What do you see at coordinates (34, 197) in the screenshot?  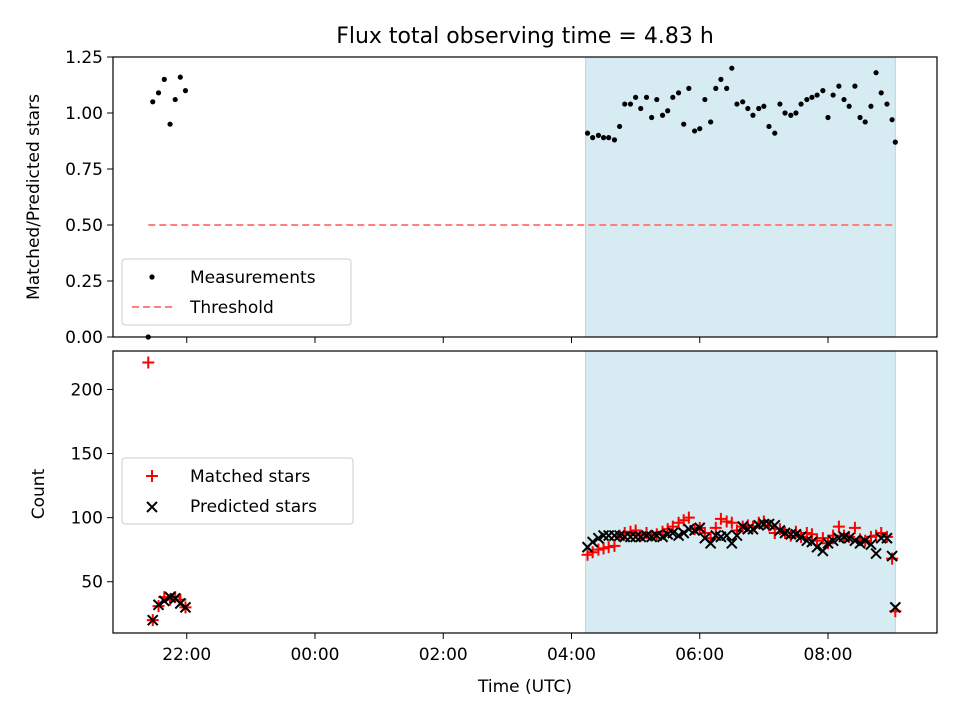 I see `top-y-axis-label: Matched/Predicted stars` at bounding box center [34, 197].